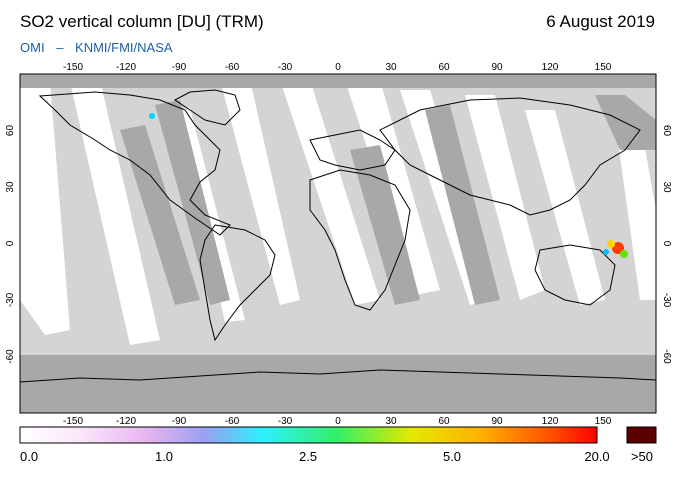 This screenshot has height=480, width=676. I want to click on greenland-coast, so click(207, 107).